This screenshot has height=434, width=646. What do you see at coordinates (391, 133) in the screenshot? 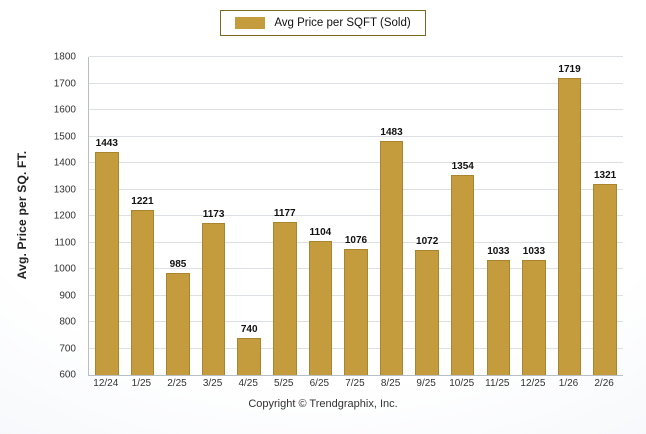
I see `bar-value-label: 1483` at bounding box center [391, 133].